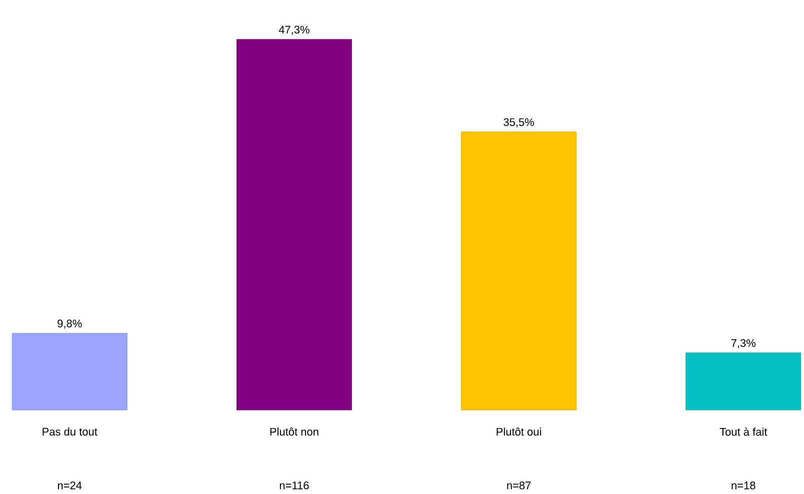 The width and height of the screenshot is (804, 494). Describe the element at coordinates (294, 486) in the screenshot. I see `text: n=116` at that location.